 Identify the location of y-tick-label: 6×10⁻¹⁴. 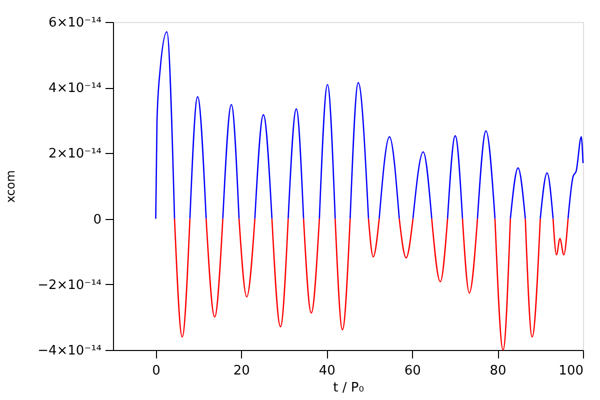
(75, 23).